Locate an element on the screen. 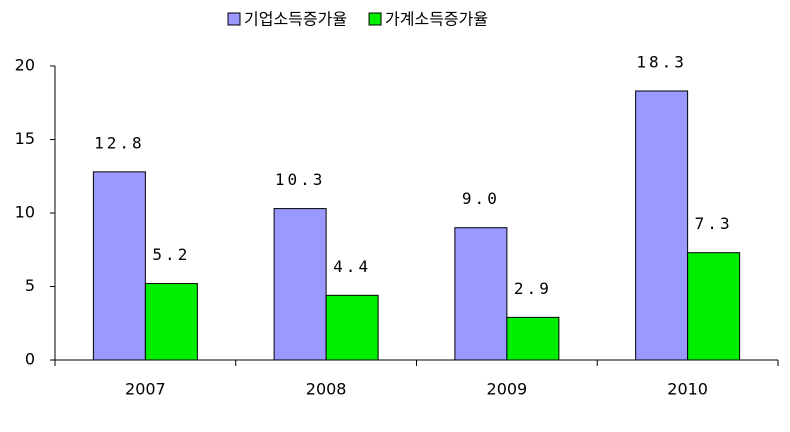 The height and width of the screenshot is (432, 790). data-label: 12.8 is located at coordinates (119, 142).